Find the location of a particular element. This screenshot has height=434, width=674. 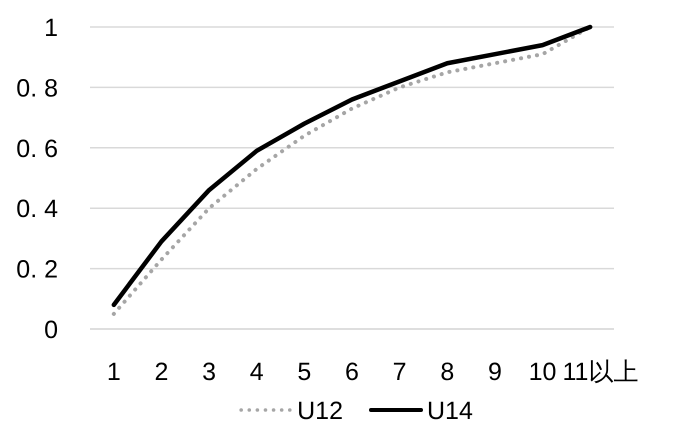

legend-label: U12 is located at coordinates (320, 411).